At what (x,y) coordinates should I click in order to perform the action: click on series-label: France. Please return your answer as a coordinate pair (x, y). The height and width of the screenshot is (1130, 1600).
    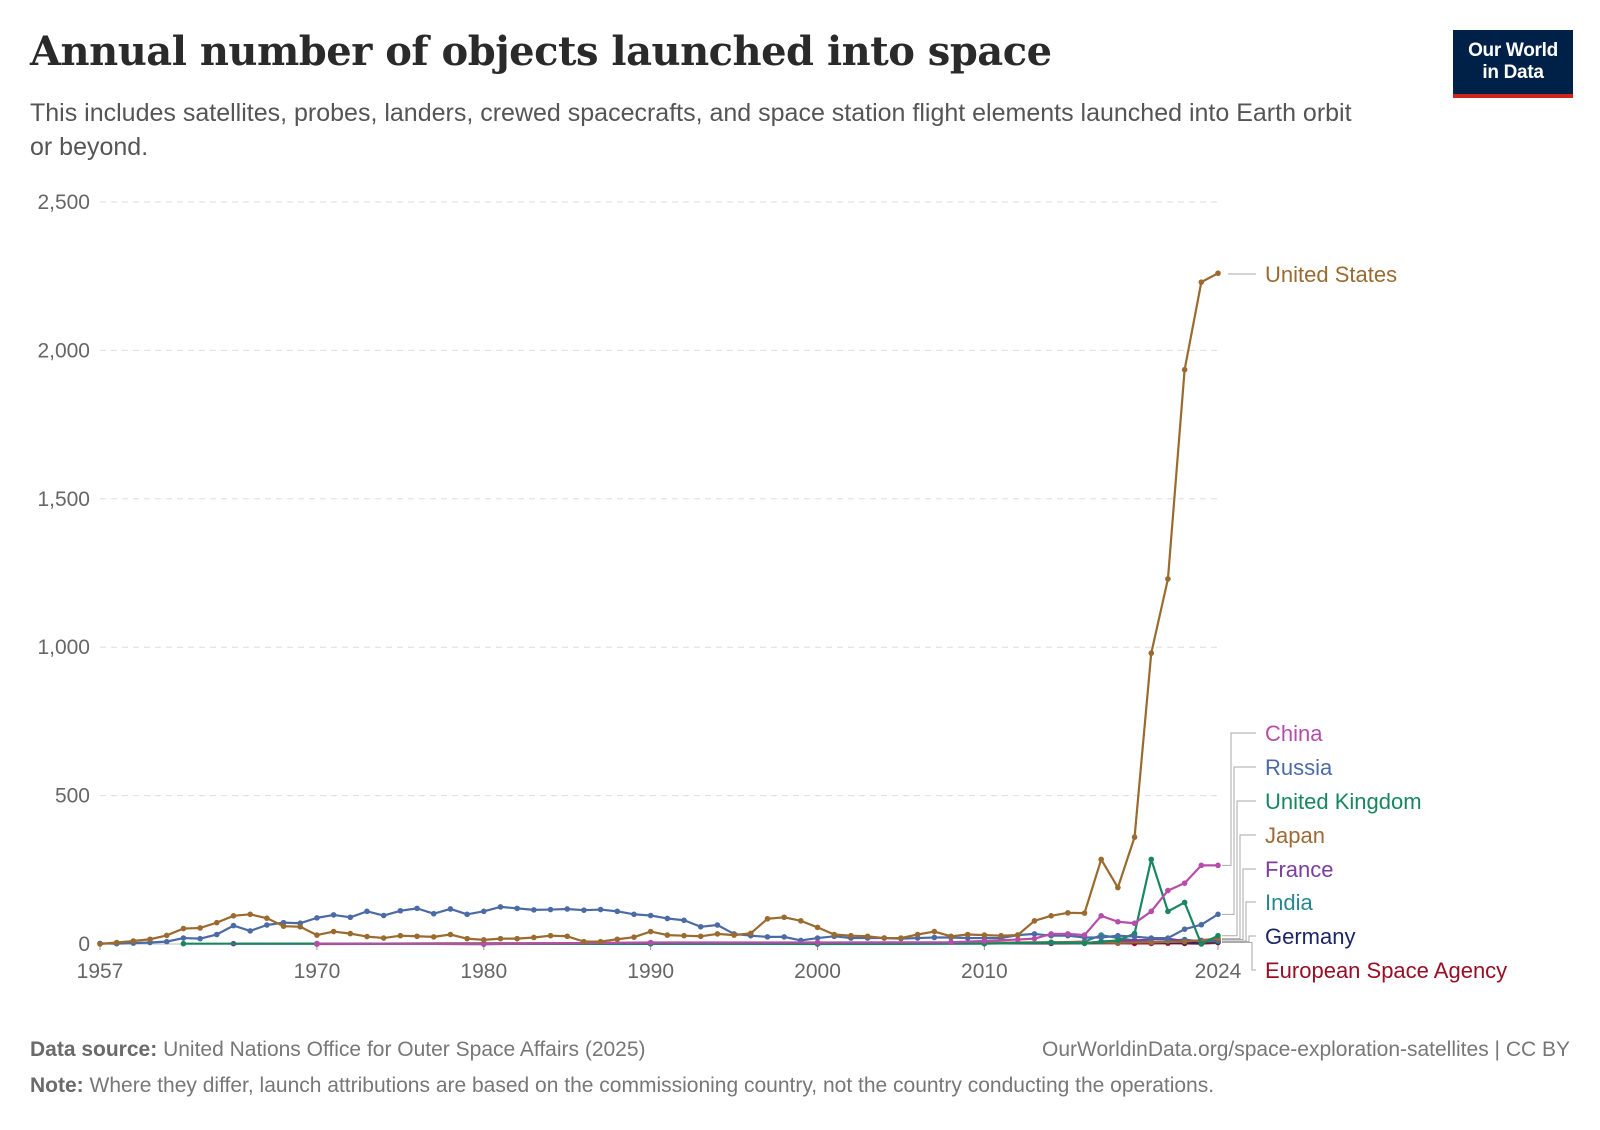
    Looking at the image, I should click on (1299, 869).